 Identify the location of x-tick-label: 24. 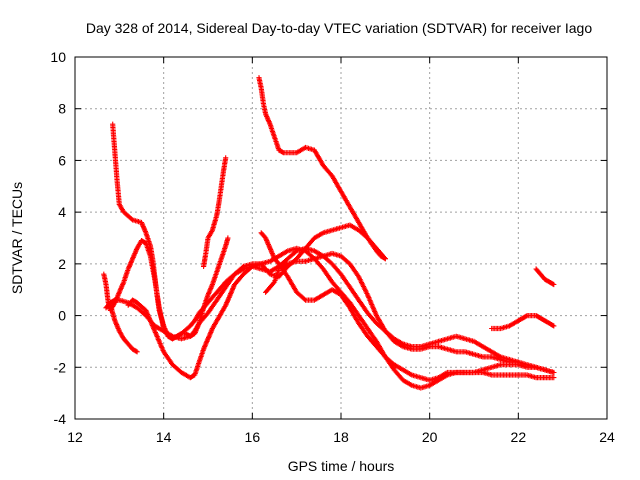
(607, 437).